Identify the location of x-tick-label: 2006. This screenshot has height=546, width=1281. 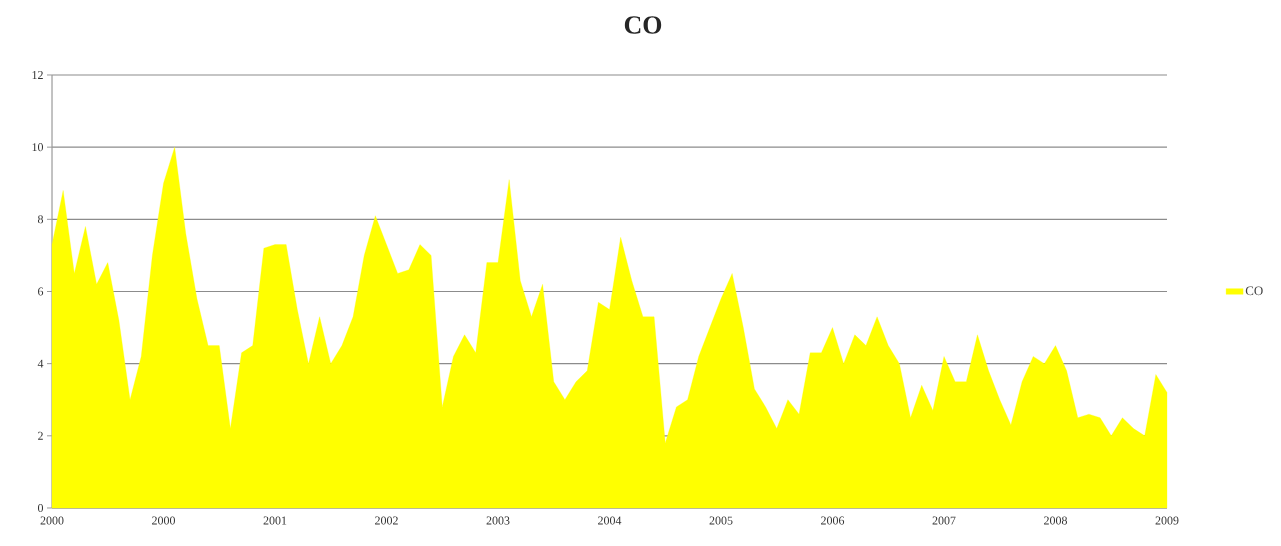
(833, 520).